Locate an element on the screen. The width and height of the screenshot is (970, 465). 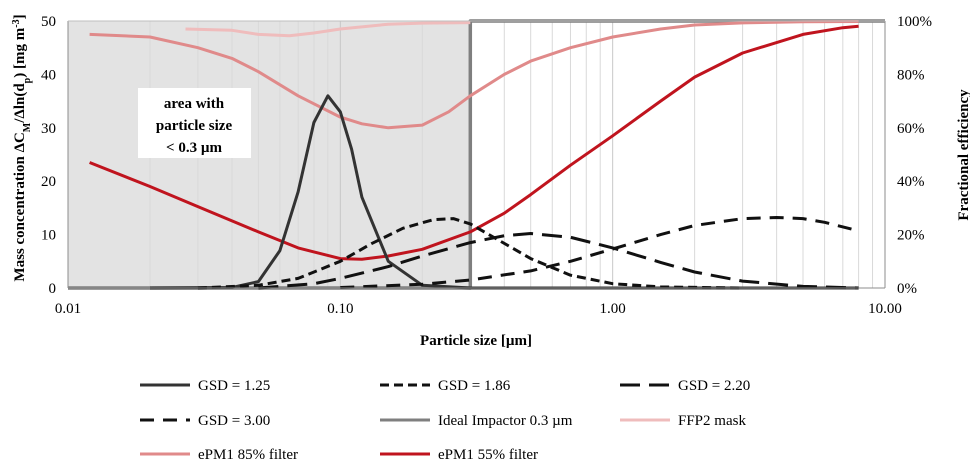
legend-label: GSD = 2.20 is located at coordinates (714, 386).